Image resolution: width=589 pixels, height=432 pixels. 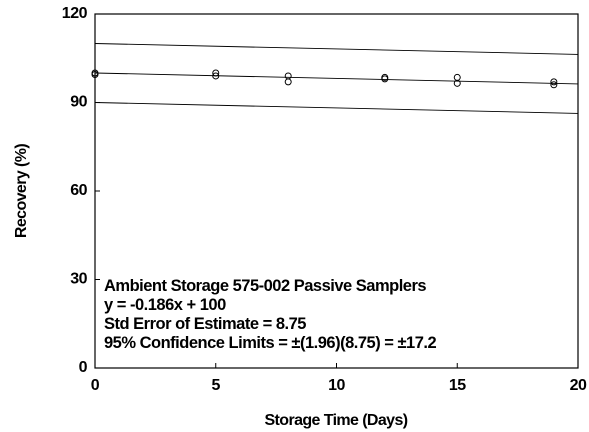 What do you see at coordinates (165, 305) in the screenshot?
I see `annotation: y = -0.186x + 100` at bounding box center [165, 305].